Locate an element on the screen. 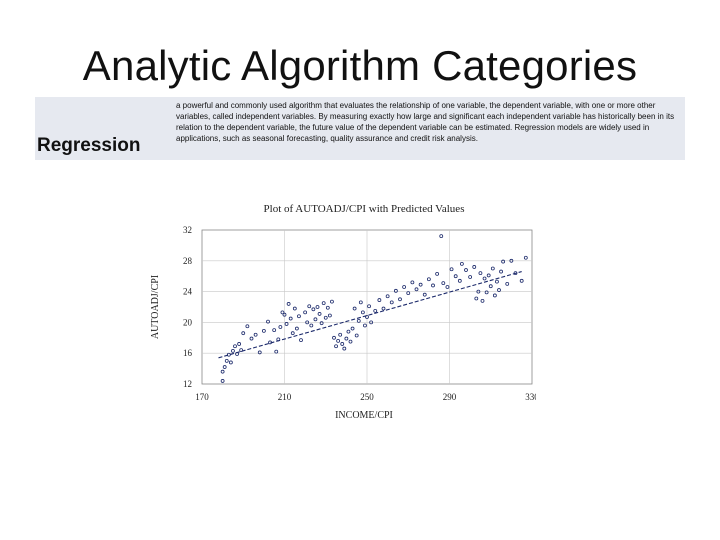  y-tick-label: 12 is located at coordinates (187, 384).